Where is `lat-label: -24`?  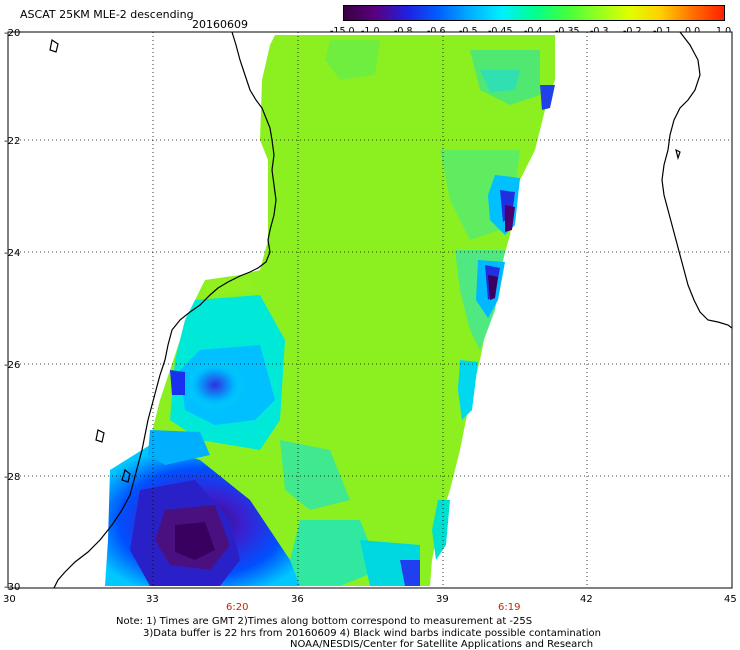
lat-label: -24 is located at coordinates (12, 253).